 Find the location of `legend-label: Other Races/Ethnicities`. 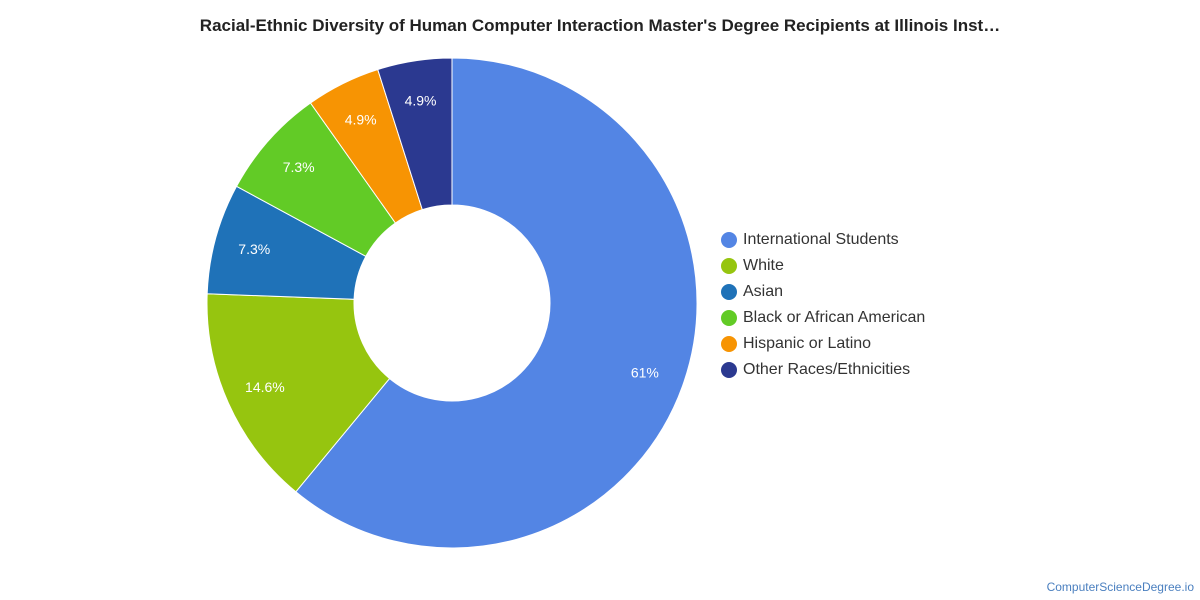

legend-label: Other Races/Ethnicities is located at coordinates (827, 369).